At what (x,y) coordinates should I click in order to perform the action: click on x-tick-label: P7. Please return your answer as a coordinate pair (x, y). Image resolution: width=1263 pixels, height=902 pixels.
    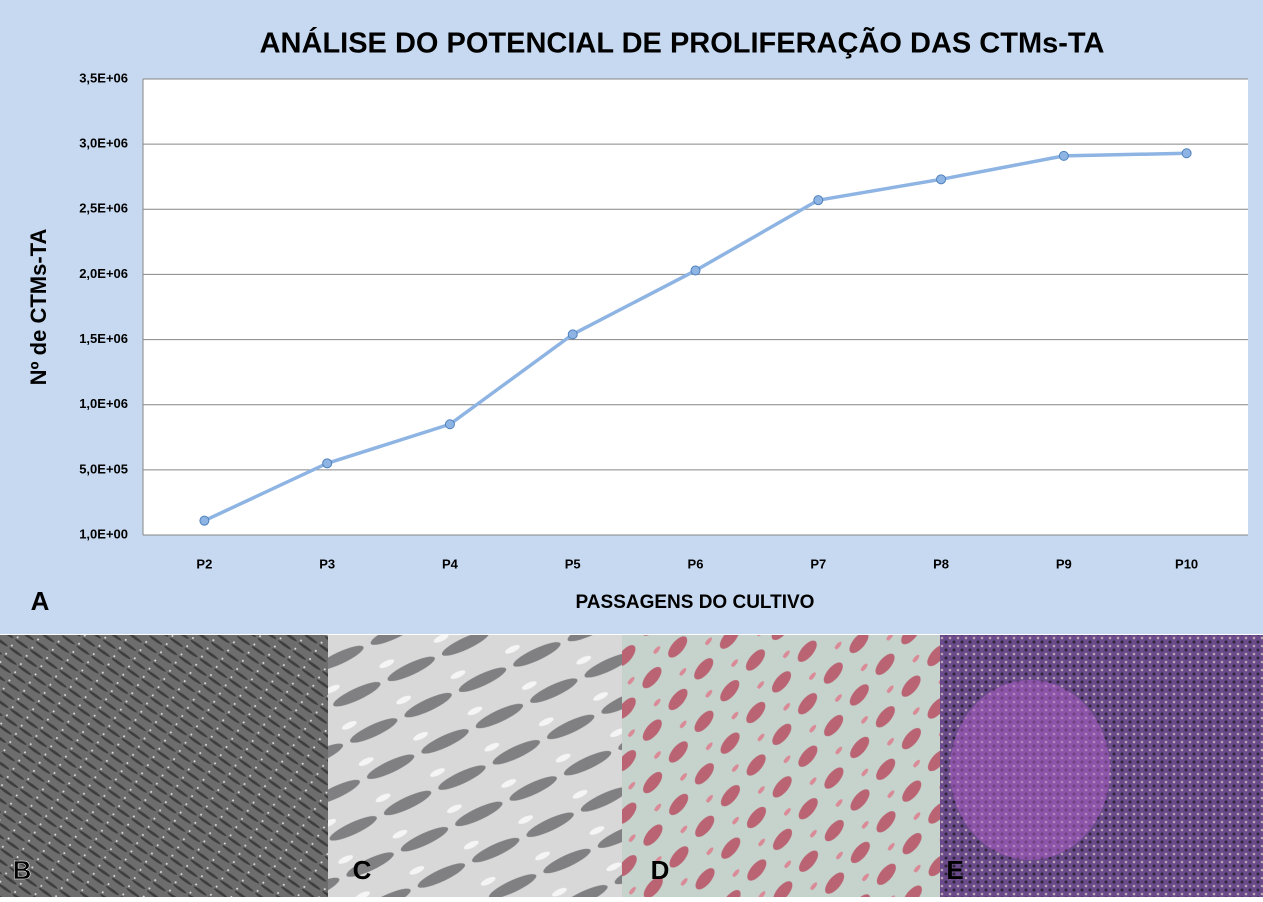
    Looking at the image, I should click on (818, 563).